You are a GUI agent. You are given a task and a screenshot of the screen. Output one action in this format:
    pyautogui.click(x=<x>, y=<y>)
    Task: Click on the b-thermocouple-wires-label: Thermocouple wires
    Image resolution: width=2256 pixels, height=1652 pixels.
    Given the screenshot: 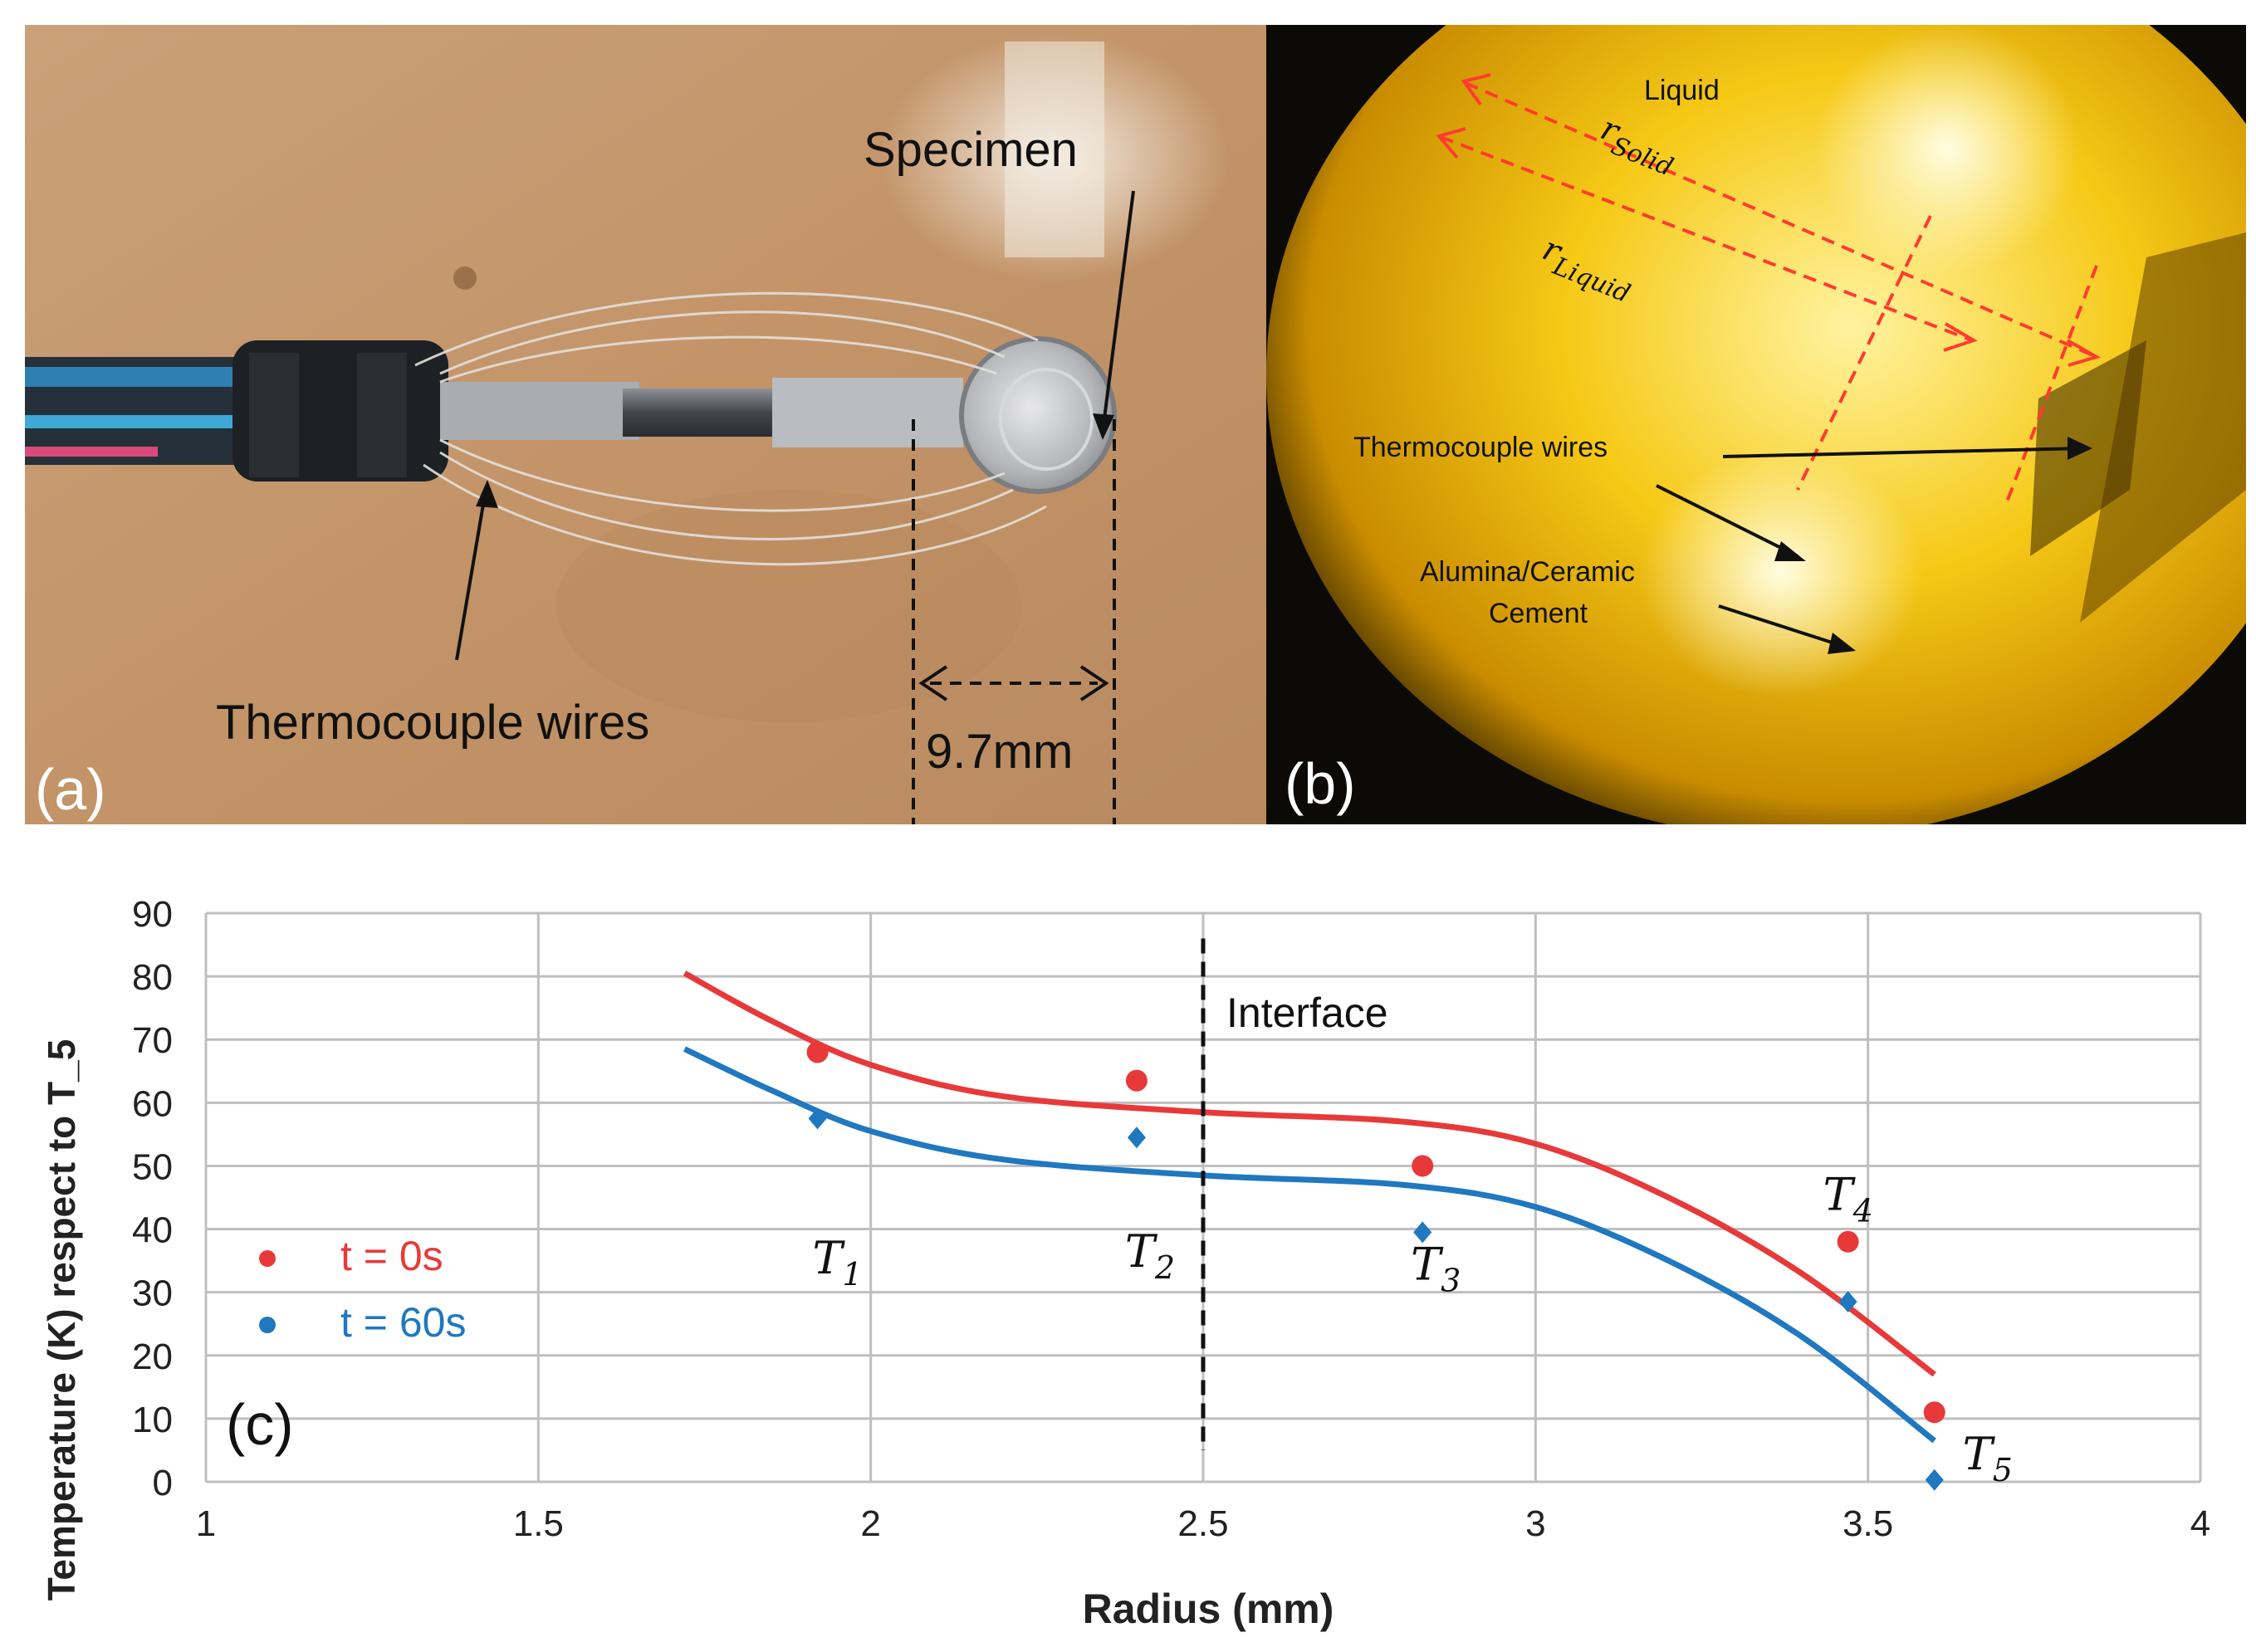 What is the action you would take?
    pyautogui.click(x=1480, y=448)
    